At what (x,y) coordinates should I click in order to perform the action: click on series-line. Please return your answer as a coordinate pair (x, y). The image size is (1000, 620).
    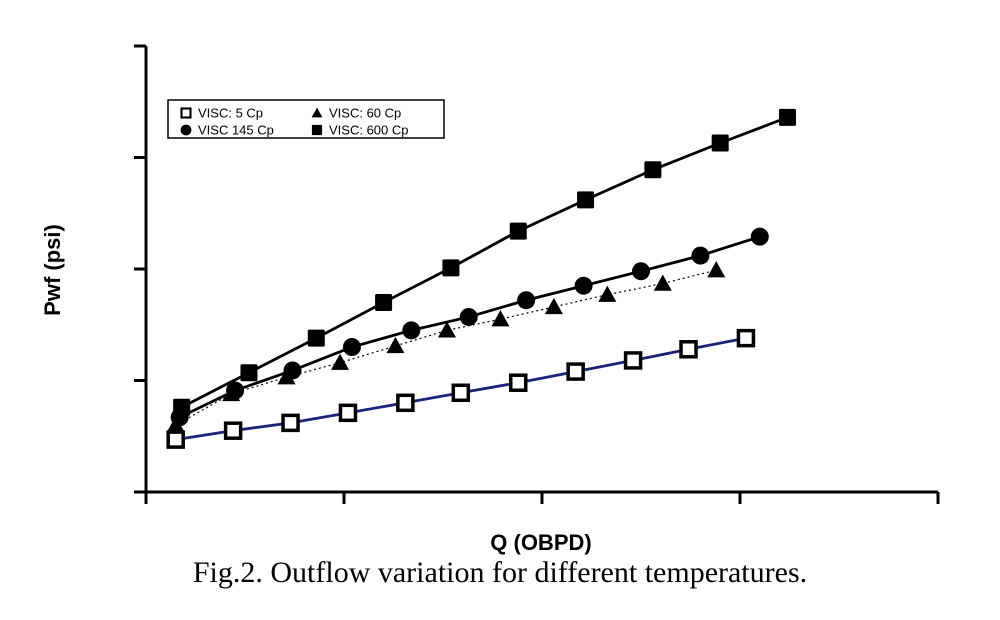
    Looking at the image, I should click on (446, 347).